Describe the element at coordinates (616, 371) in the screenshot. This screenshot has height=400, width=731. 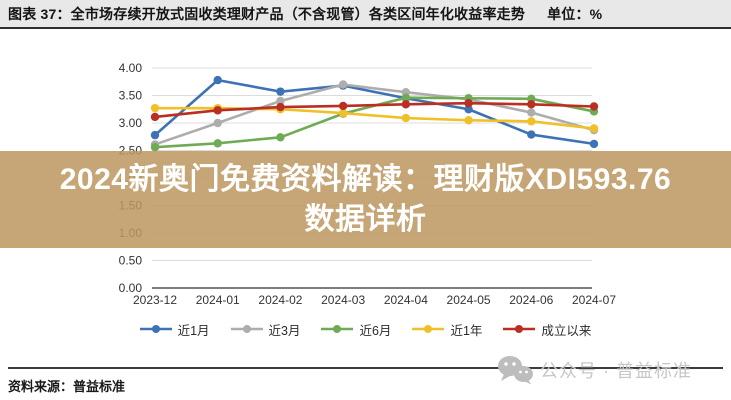
I see `watermark-text: 公众号 · 普益标准` at that location.